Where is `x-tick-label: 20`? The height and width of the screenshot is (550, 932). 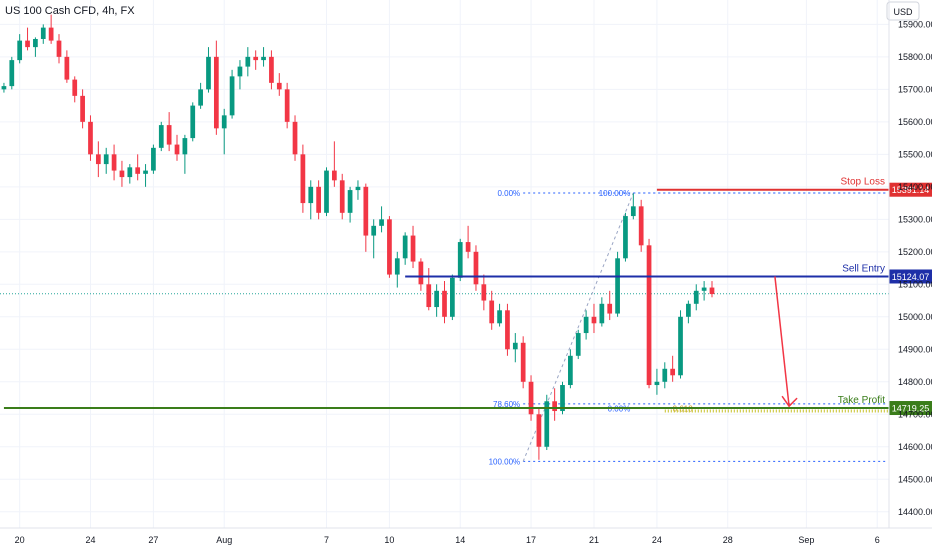 x-tick-label: 20 is located at coordinates (20, 540).